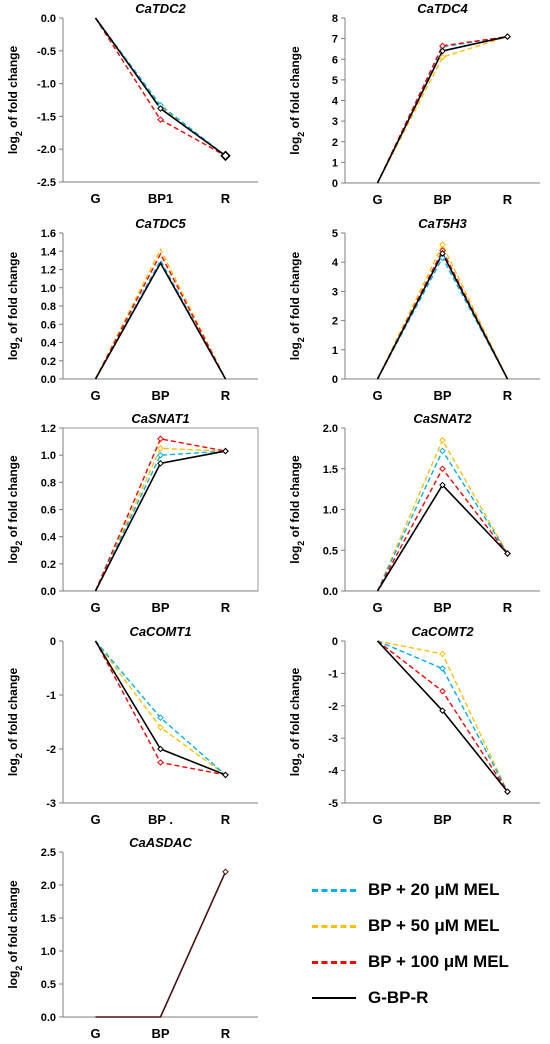 This screenshot has height=1044, width=550. I want to click on chart-6-series-2-point, so click(442, 440).